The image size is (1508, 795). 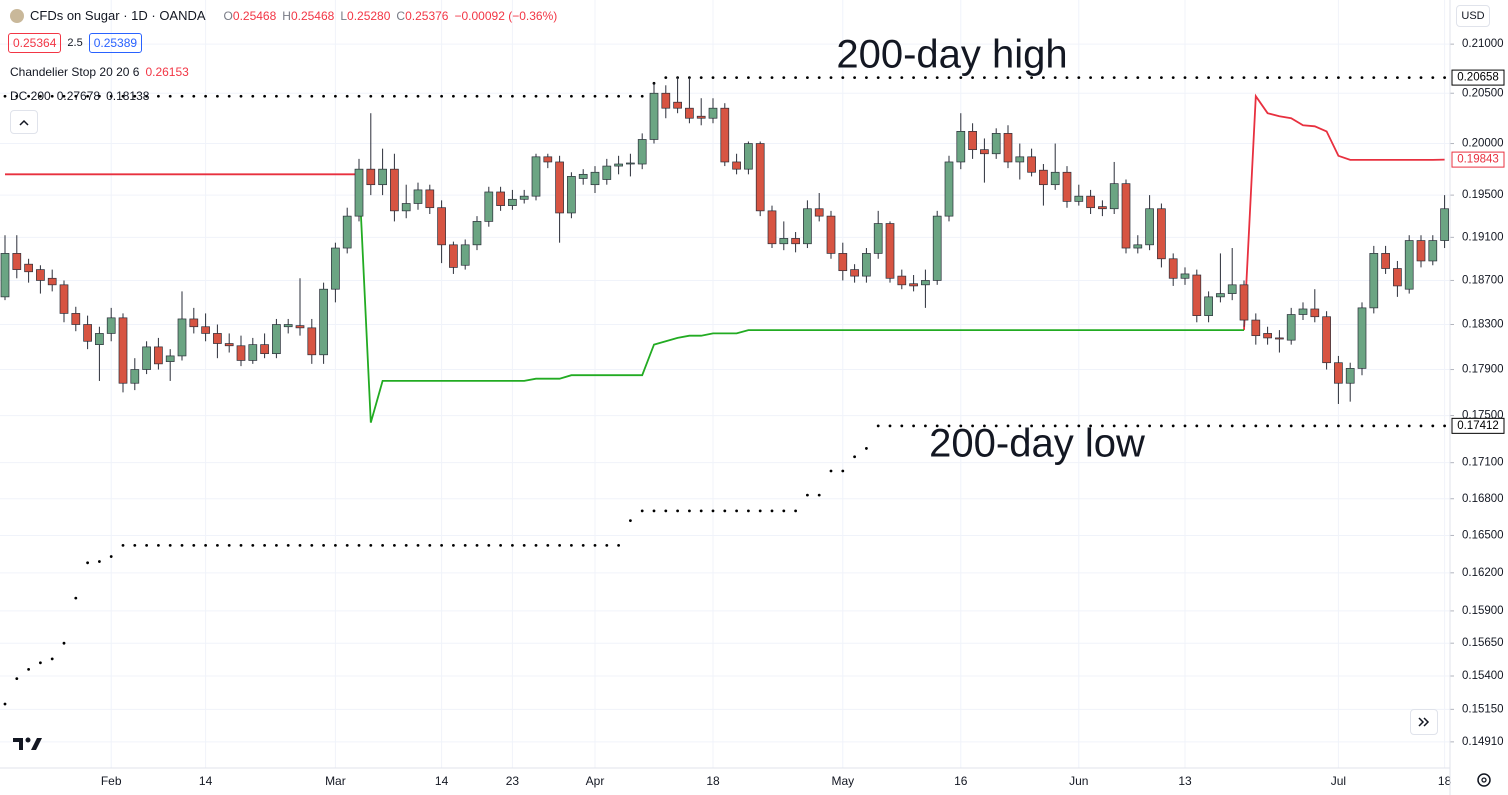 I want to click on chevron-right, so click(x=1424, y=722).